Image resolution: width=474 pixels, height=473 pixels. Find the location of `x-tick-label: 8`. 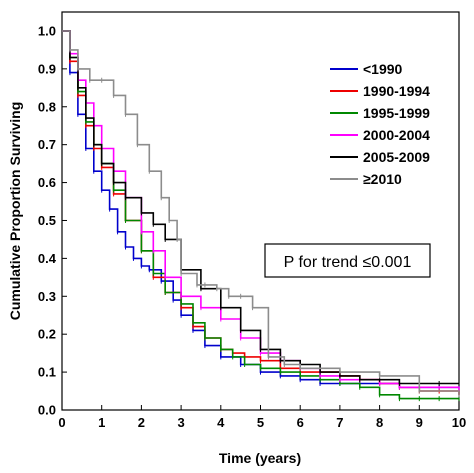

x-tick-label: 8 is located at coordinates (379, 422).